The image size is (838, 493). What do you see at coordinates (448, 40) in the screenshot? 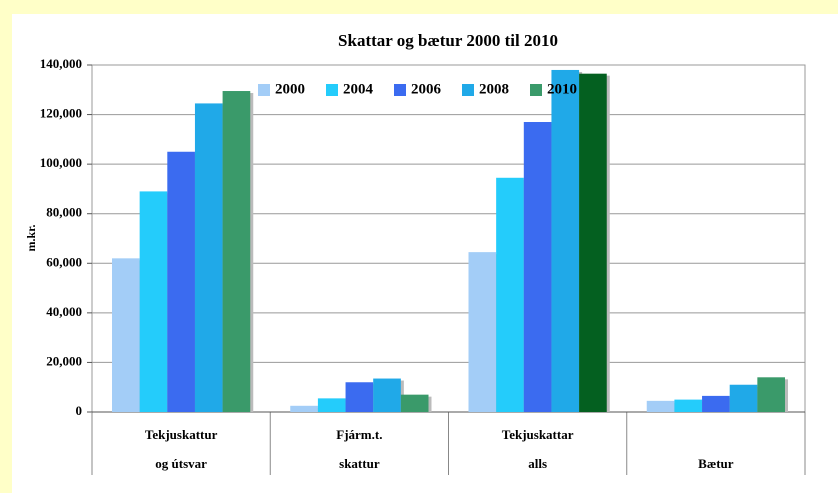
I see `chart-title: Skattar og bætur 2000 til 2010` at bounding box center [448, 40].